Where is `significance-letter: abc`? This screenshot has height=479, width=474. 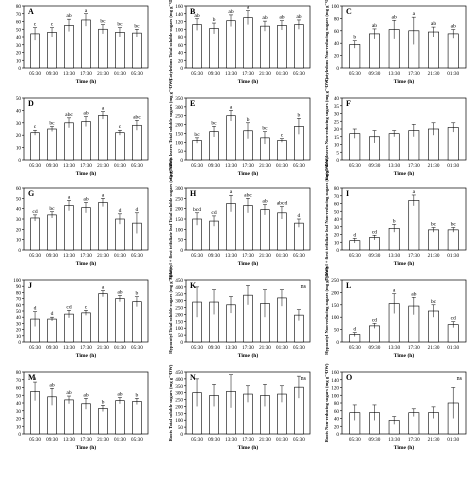 significance-letter: abc is located at coordinates (69, 115).